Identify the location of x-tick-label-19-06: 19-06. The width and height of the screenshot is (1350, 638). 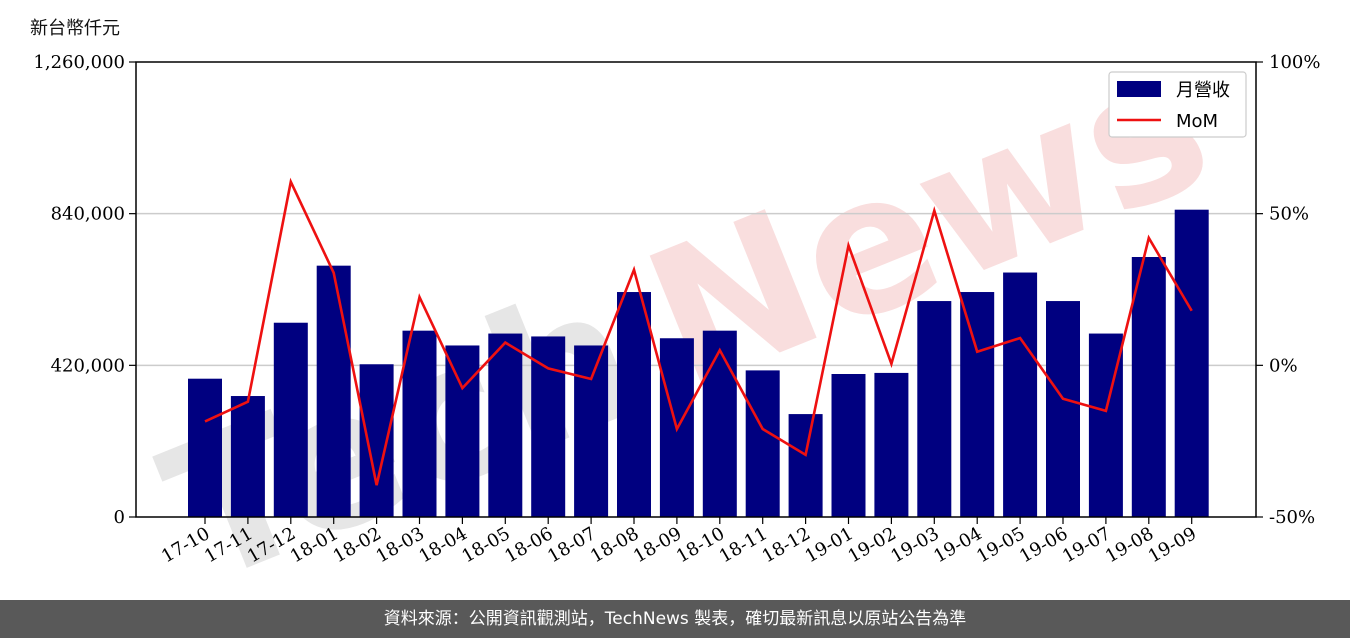
(1043, 545).